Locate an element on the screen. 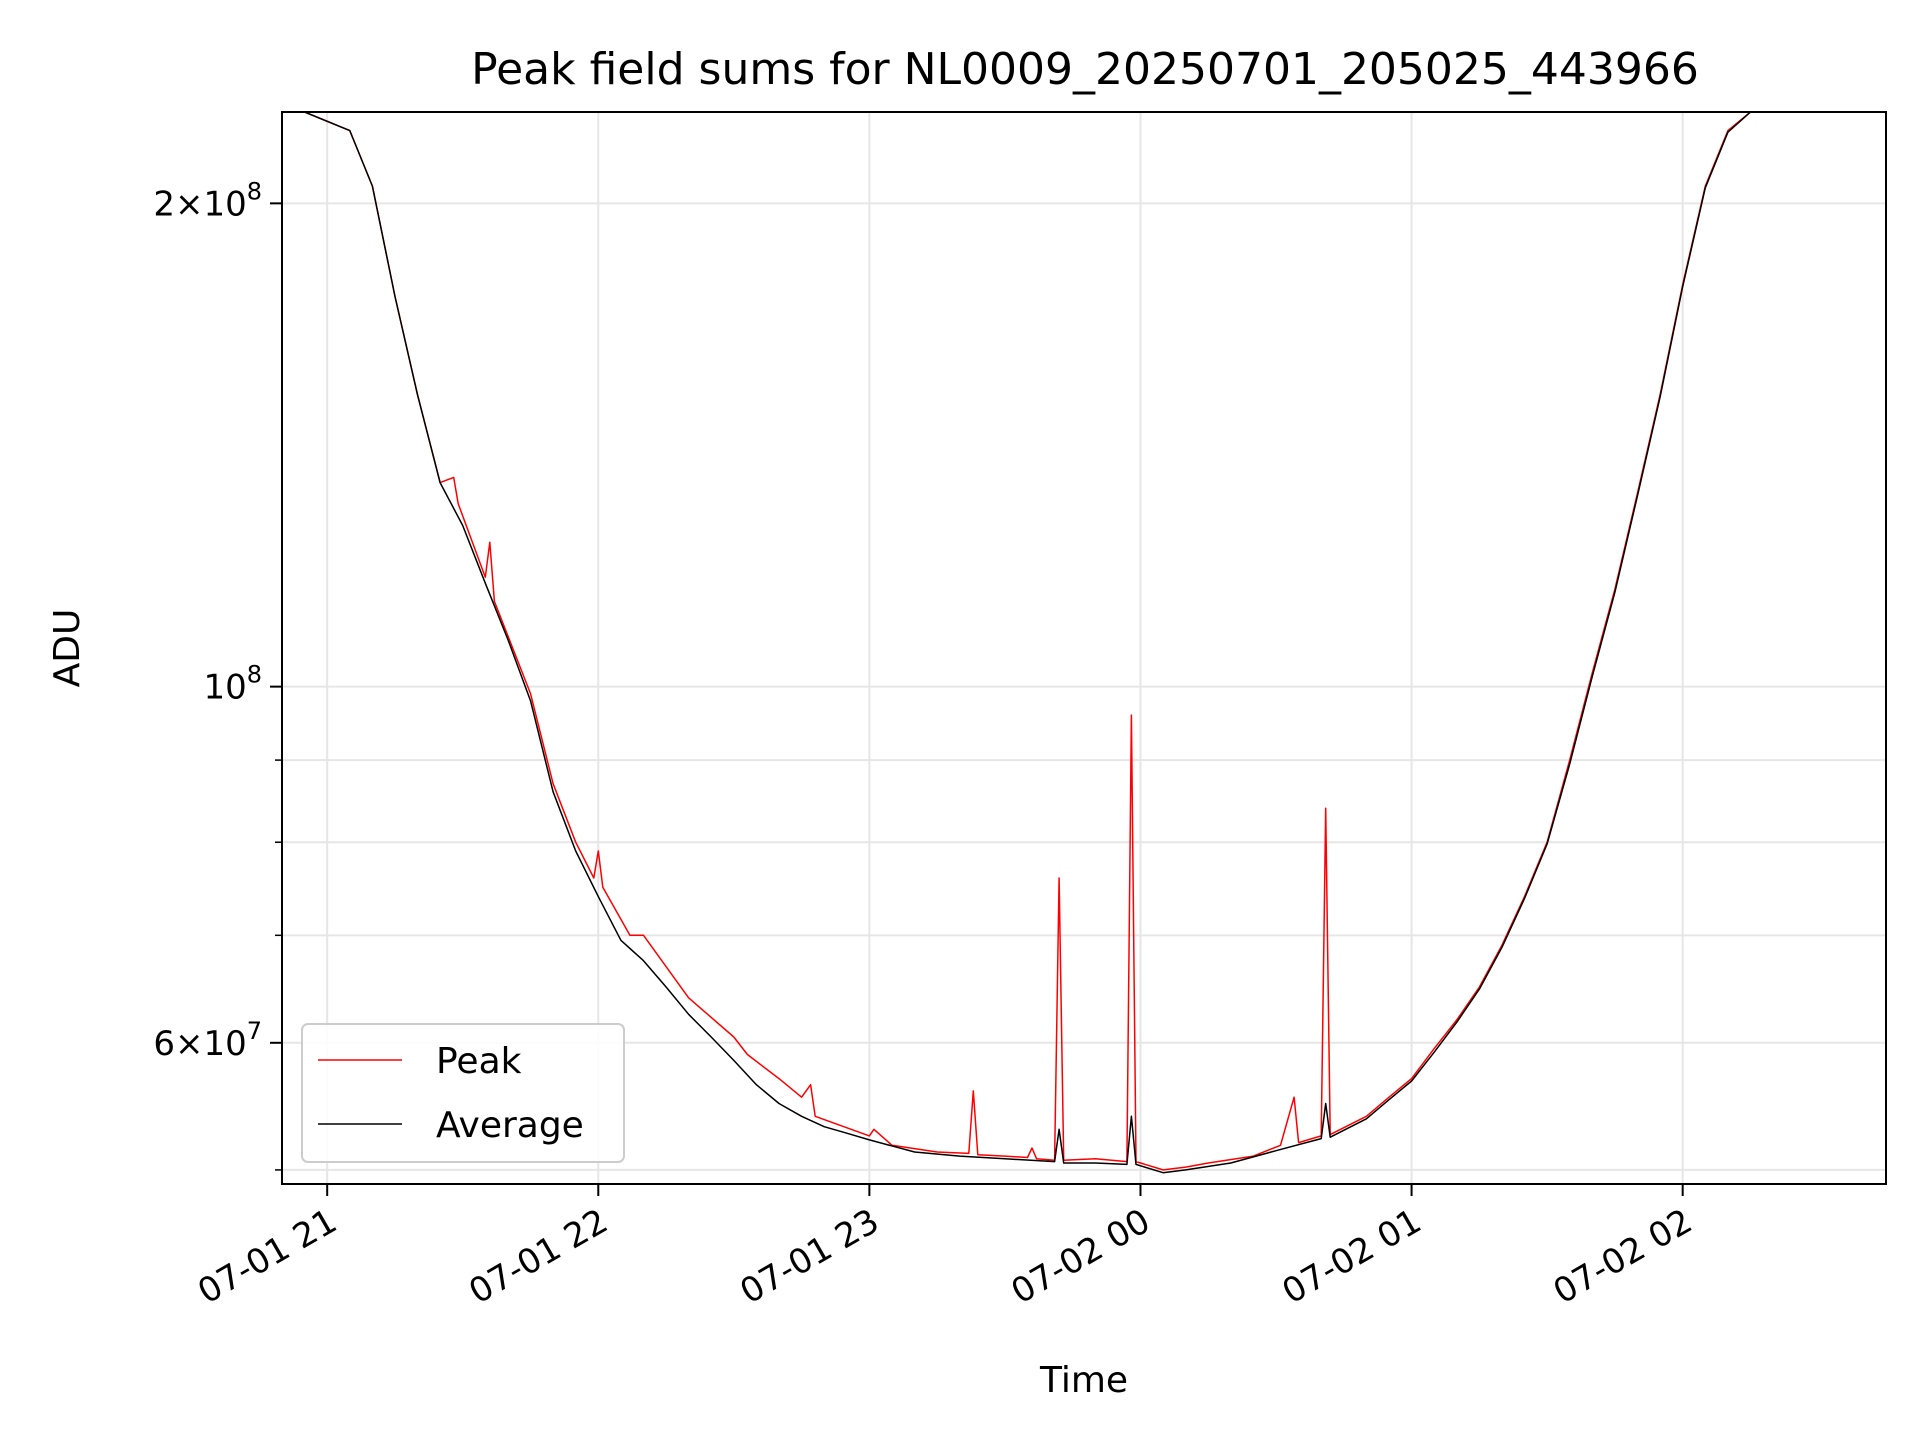 The width and height of the screenshot is (1920, 1440). legend-label-average: Average is located at coordinates (510, 1125).